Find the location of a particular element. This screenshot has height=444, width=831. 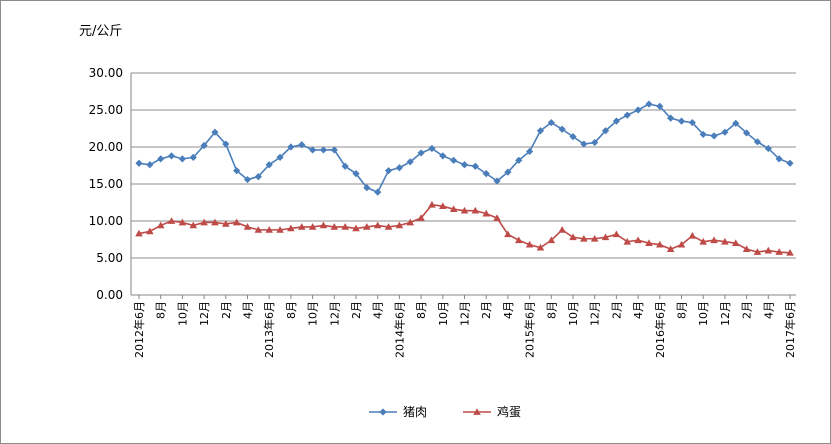

y-tick-label: 15.00 is located at coordinates (106, 184).